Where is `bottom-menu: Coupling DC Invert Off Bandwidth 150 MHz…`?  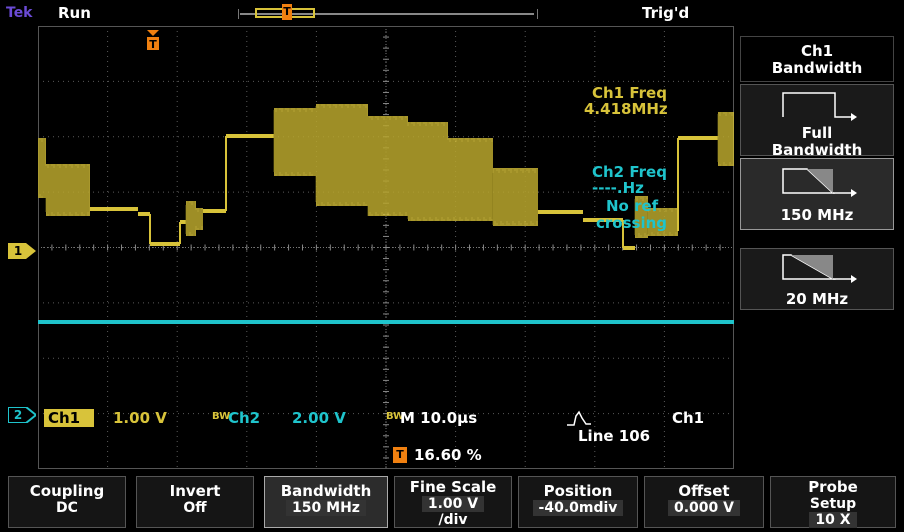 bottom-menu: Coupling DC Invert Off Bandwidth 150 MHz… is located at coordinates (452, 501).